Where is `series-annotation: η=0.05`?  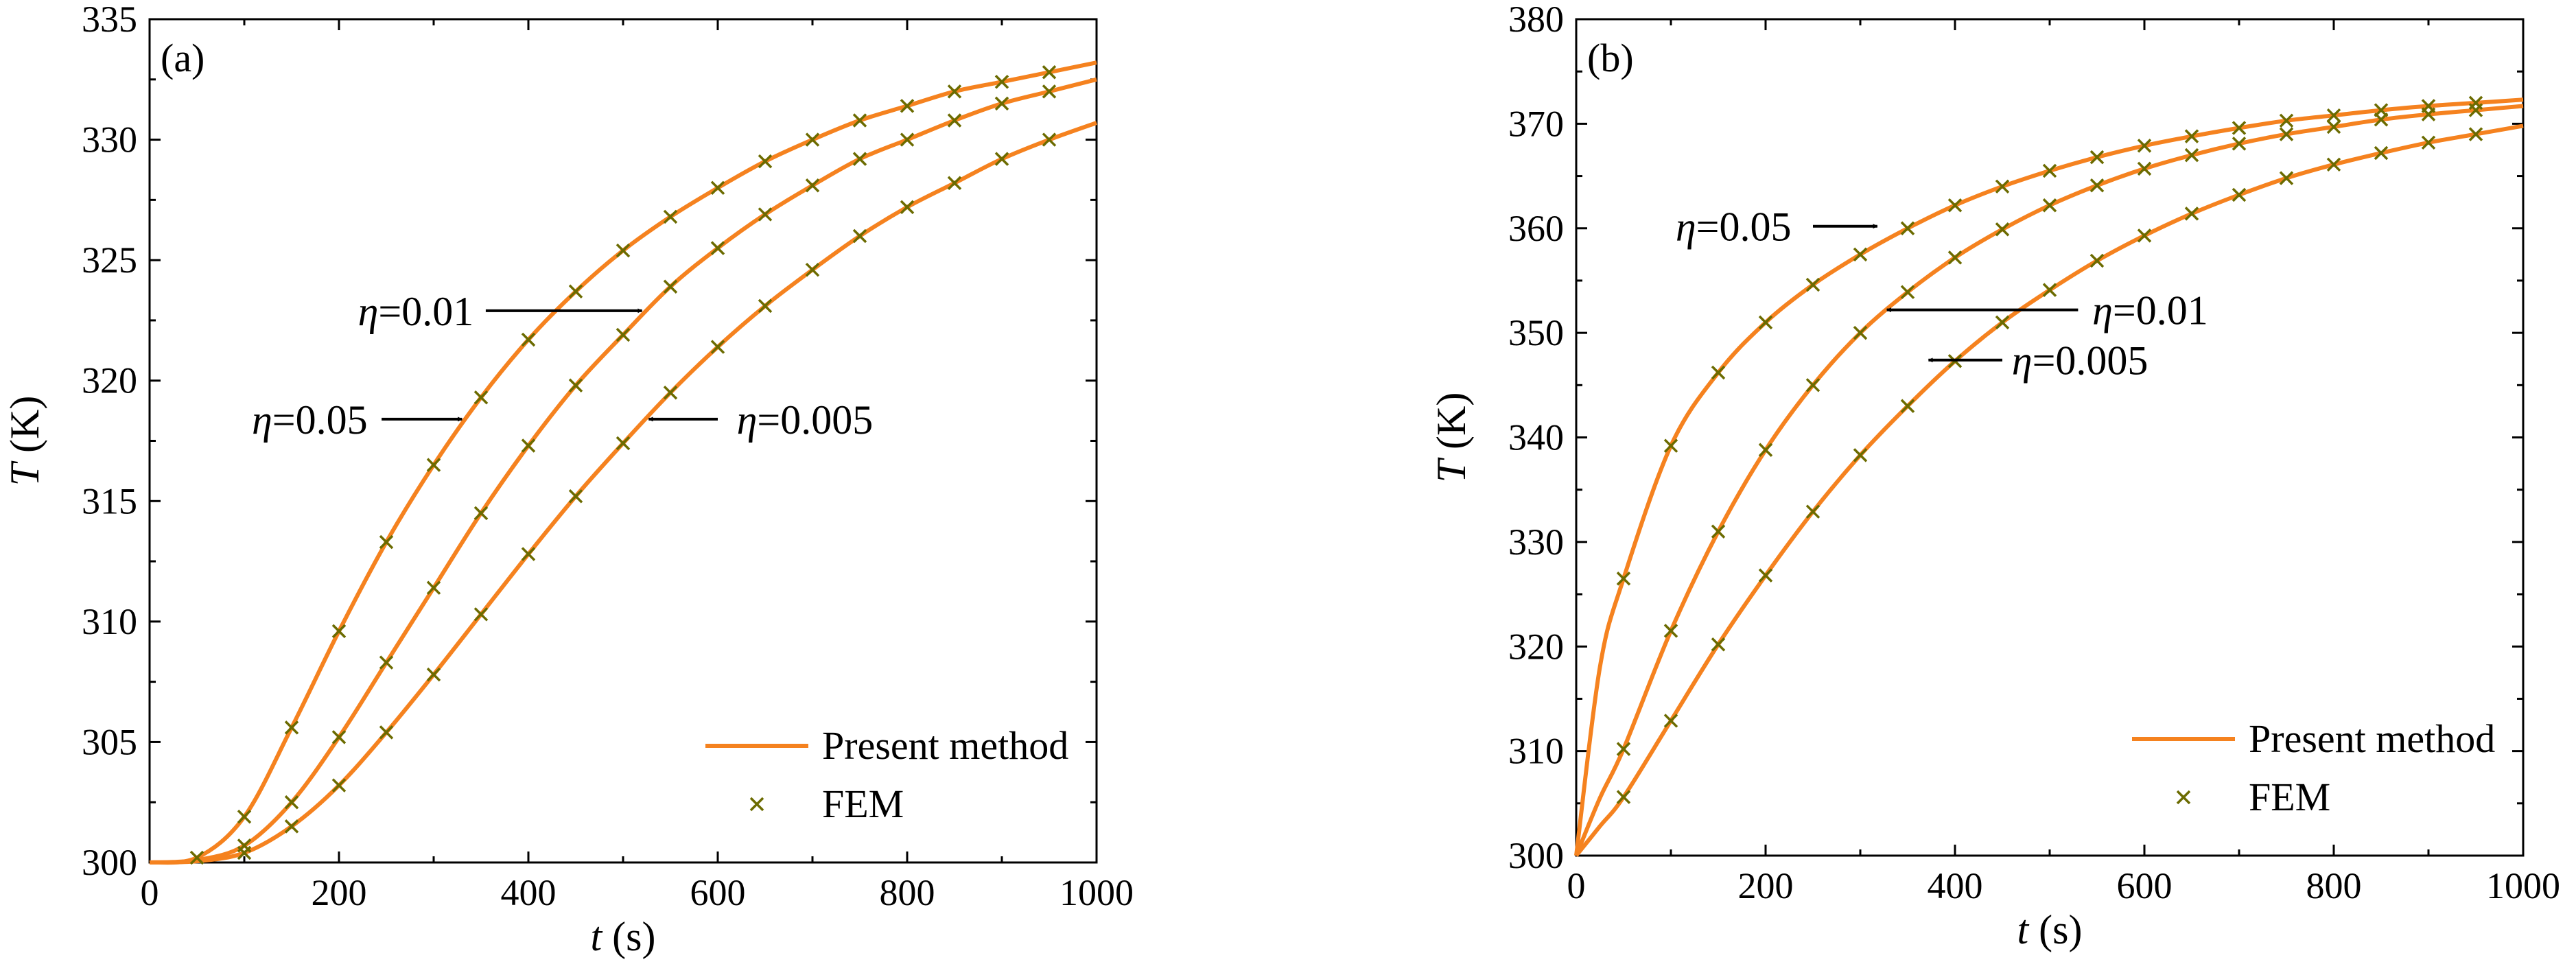
series-annotation: η=0.05 is located at coordinates (1777, 227).